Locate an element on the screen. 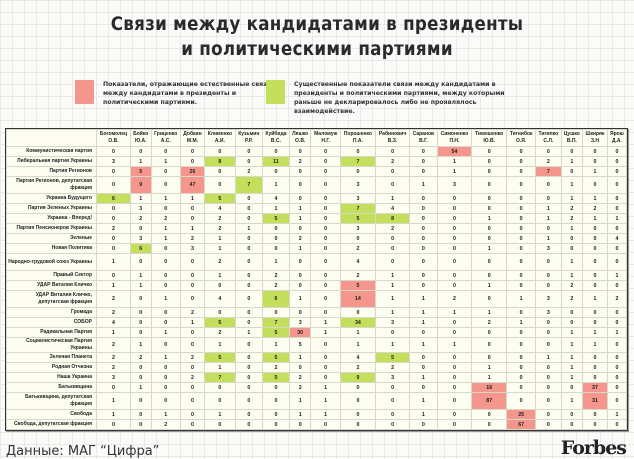  party-label: Новая Политика is located at coordinates (51, 248).